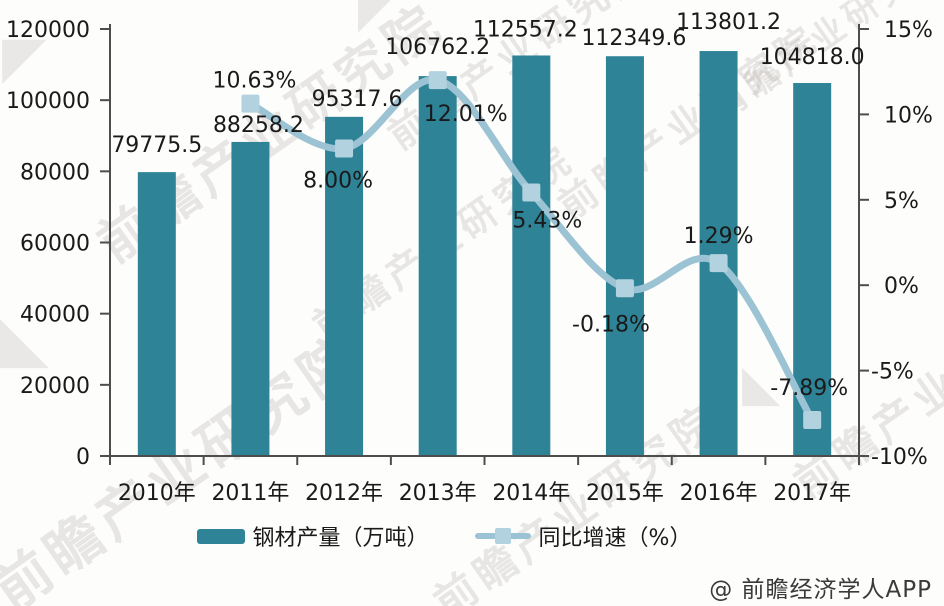  Describe the element at coordinates (611, 324) in the screenshot. I see `line-value-label: -0.18%` at that location.